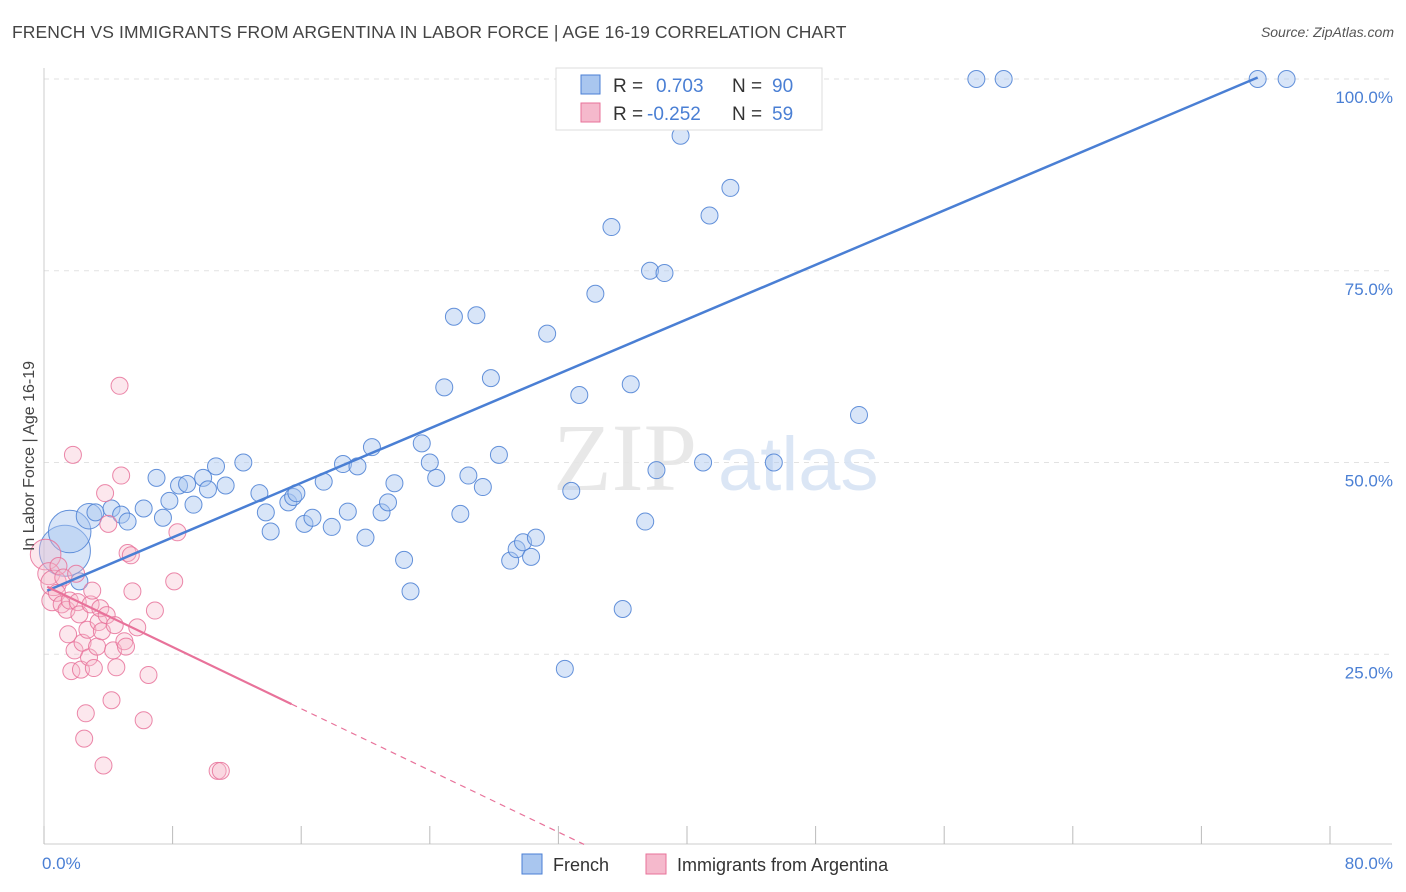  What do you see at coordinates (1369, 863) in the screenshot?
I see `x-tick-label-max: 80.0%` at bounding box center [1369, 863].